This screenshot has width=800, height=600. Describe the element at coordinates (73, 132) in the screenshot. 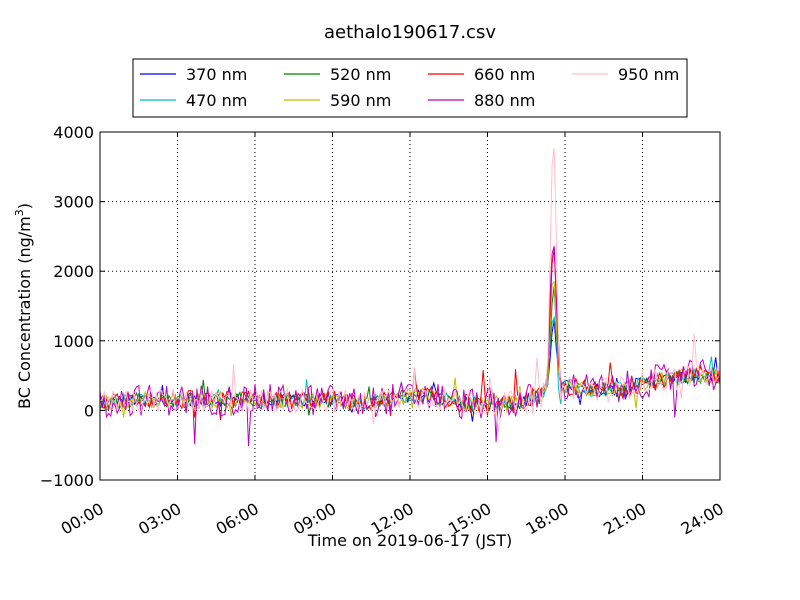

I see `y-tick-label: 4000` at that location.